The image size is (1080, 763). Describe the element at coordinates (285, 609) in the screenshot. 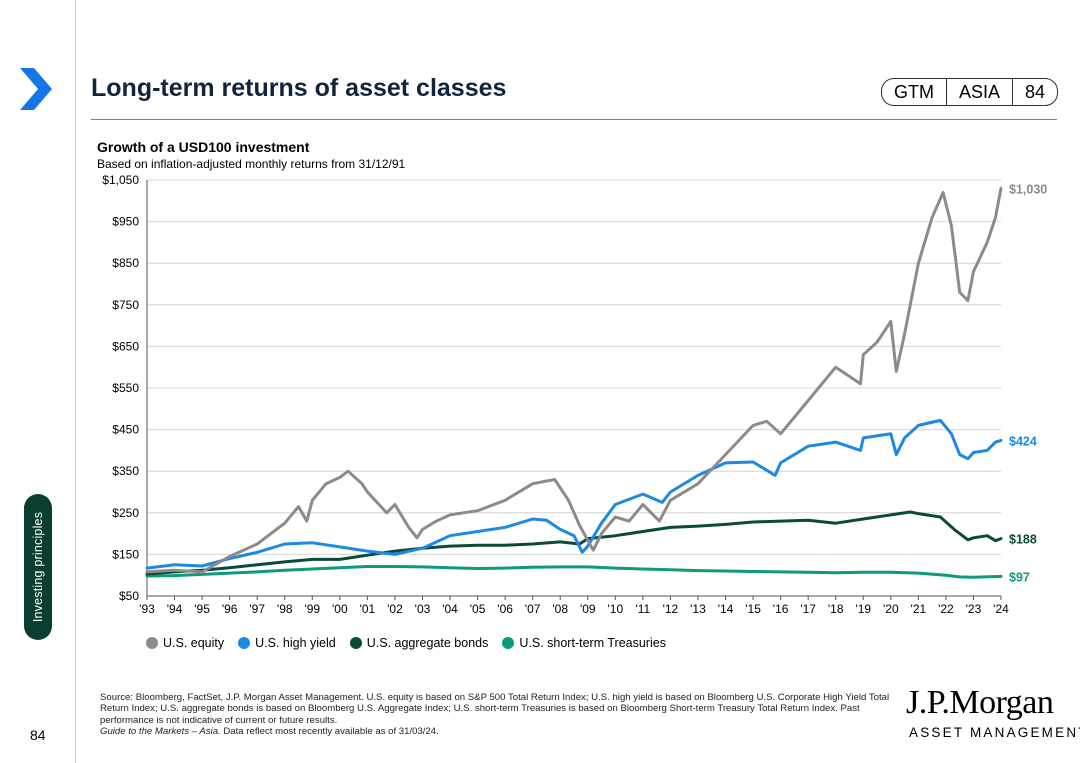

I see `x-tick-label: '98` at that location.